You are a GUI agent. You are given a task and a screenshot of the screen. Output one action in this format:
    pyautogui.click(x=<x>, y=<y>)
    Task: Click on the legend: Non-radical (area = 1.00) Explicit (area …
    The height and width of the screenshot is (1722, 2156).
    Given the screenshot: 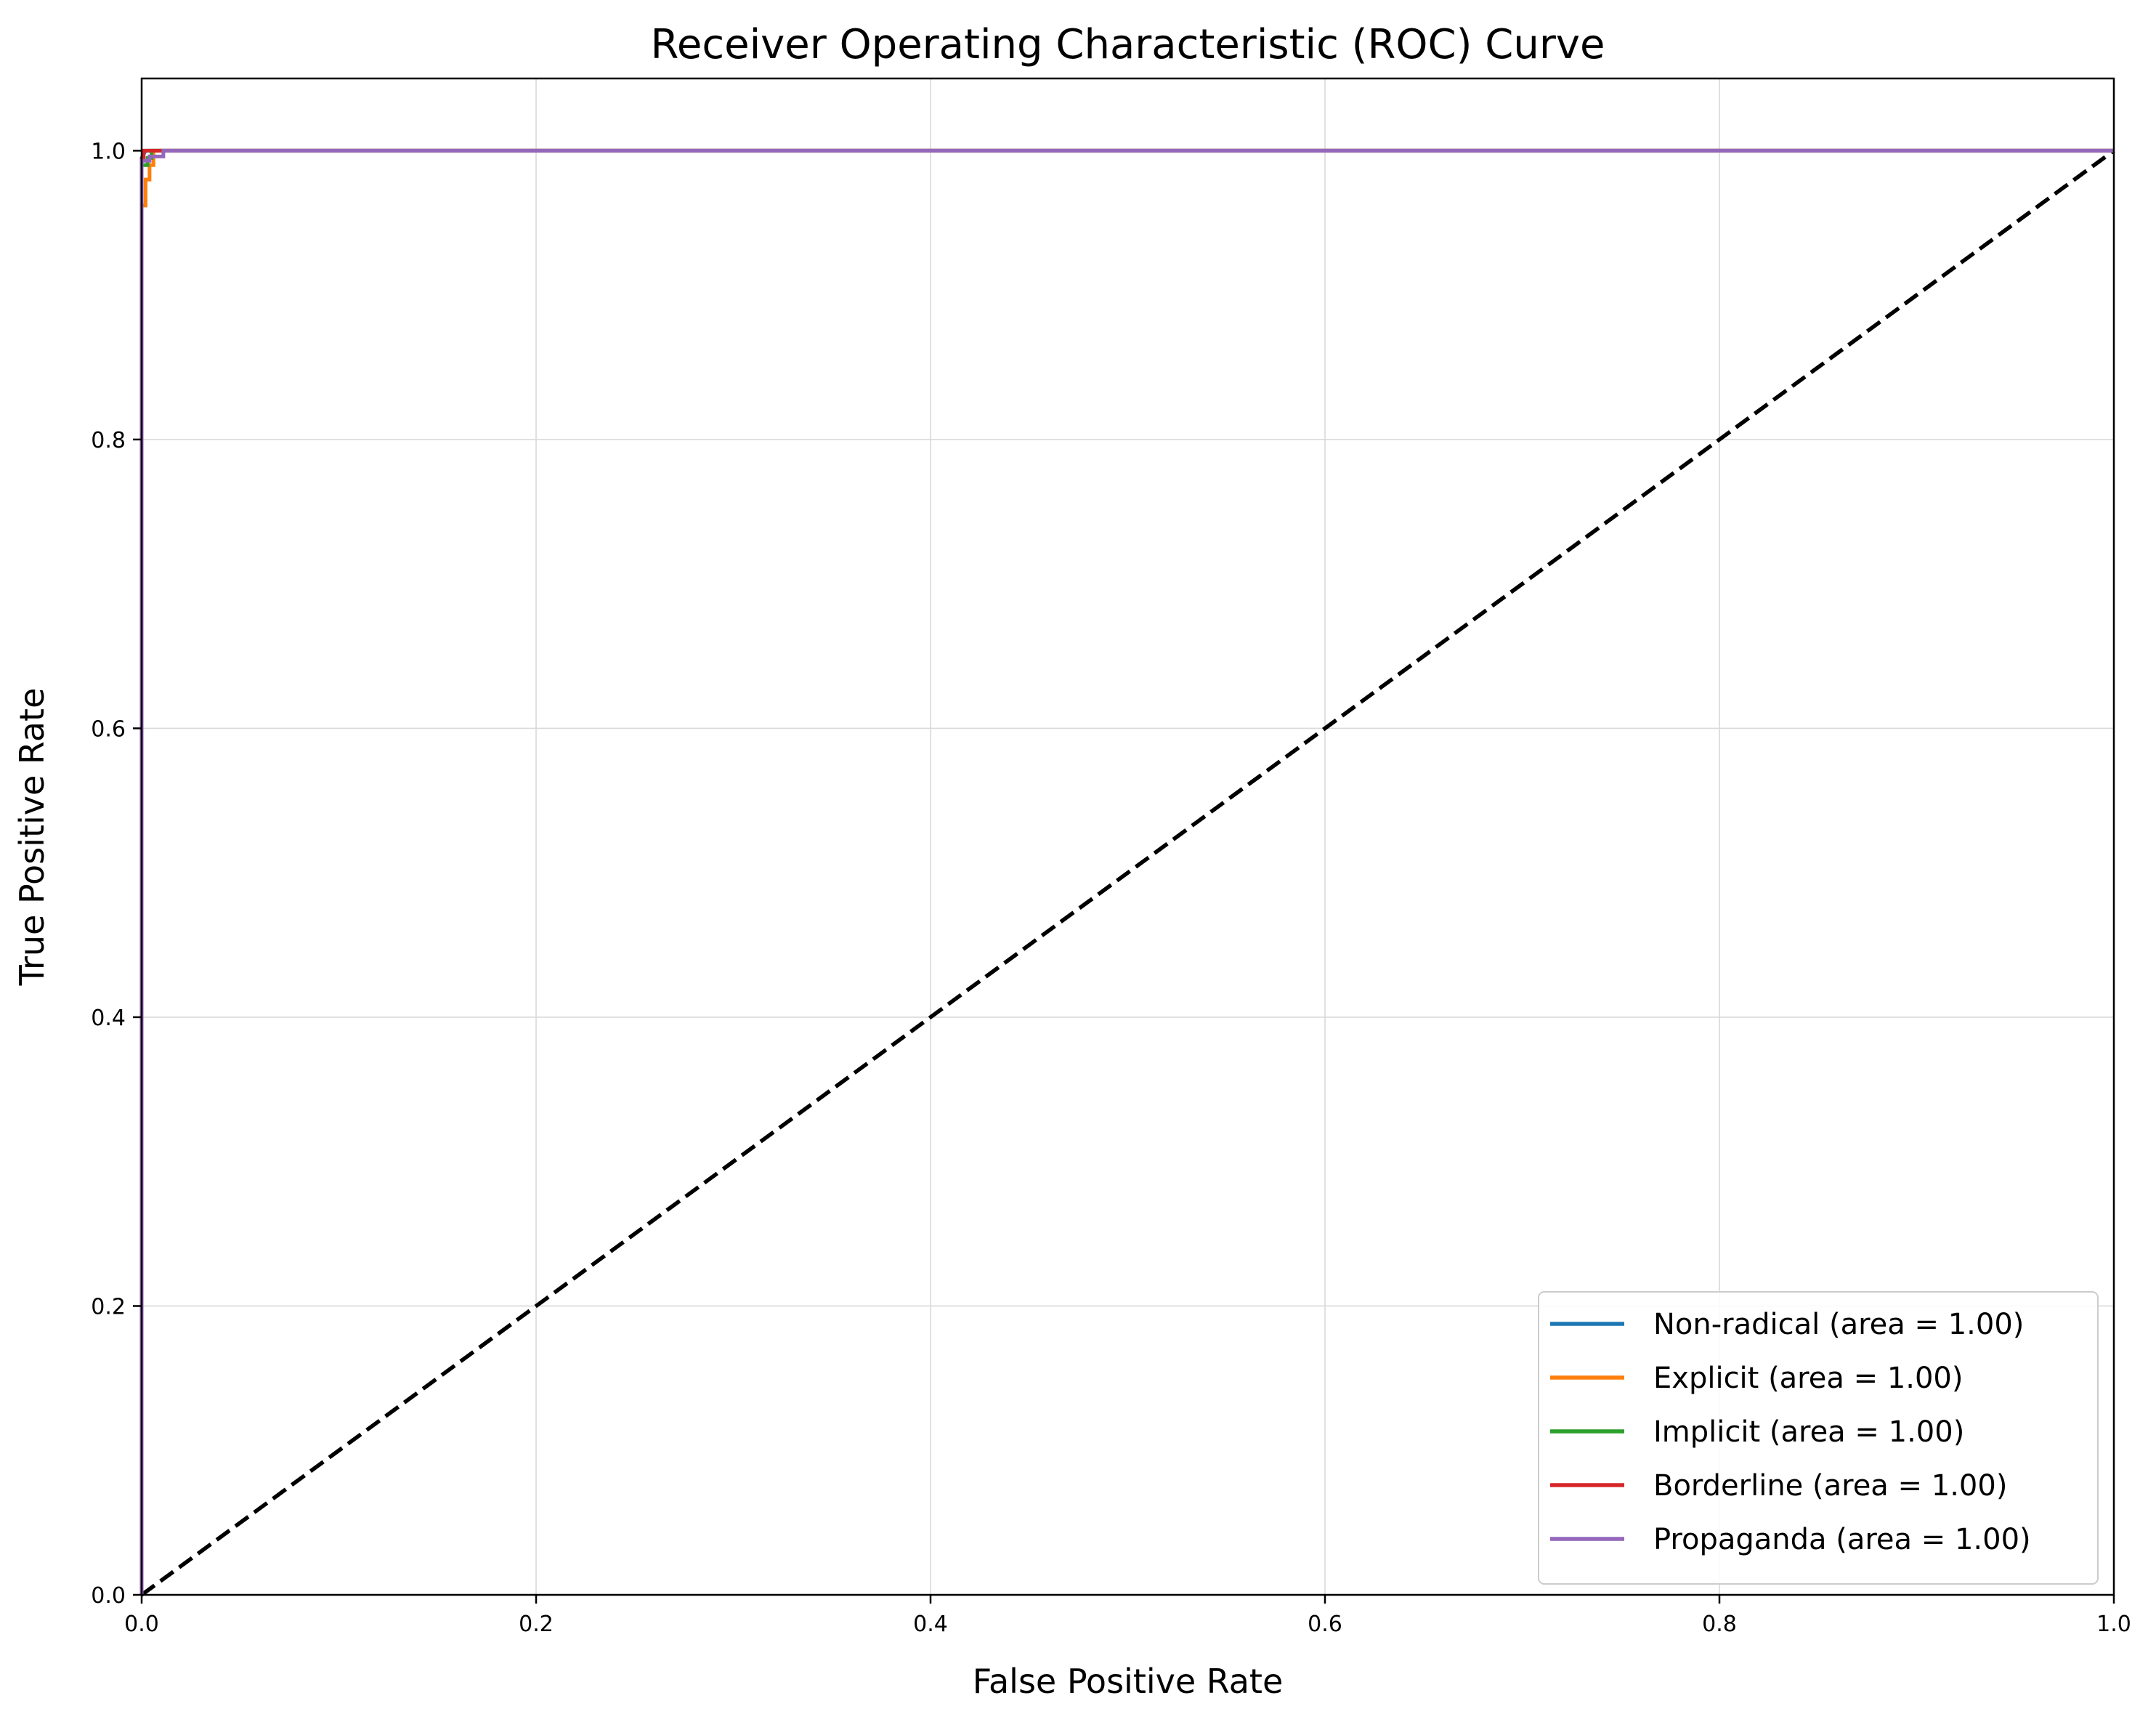 What is the action you would take?
    pyautogui.click(x=1818, y=1438)
    